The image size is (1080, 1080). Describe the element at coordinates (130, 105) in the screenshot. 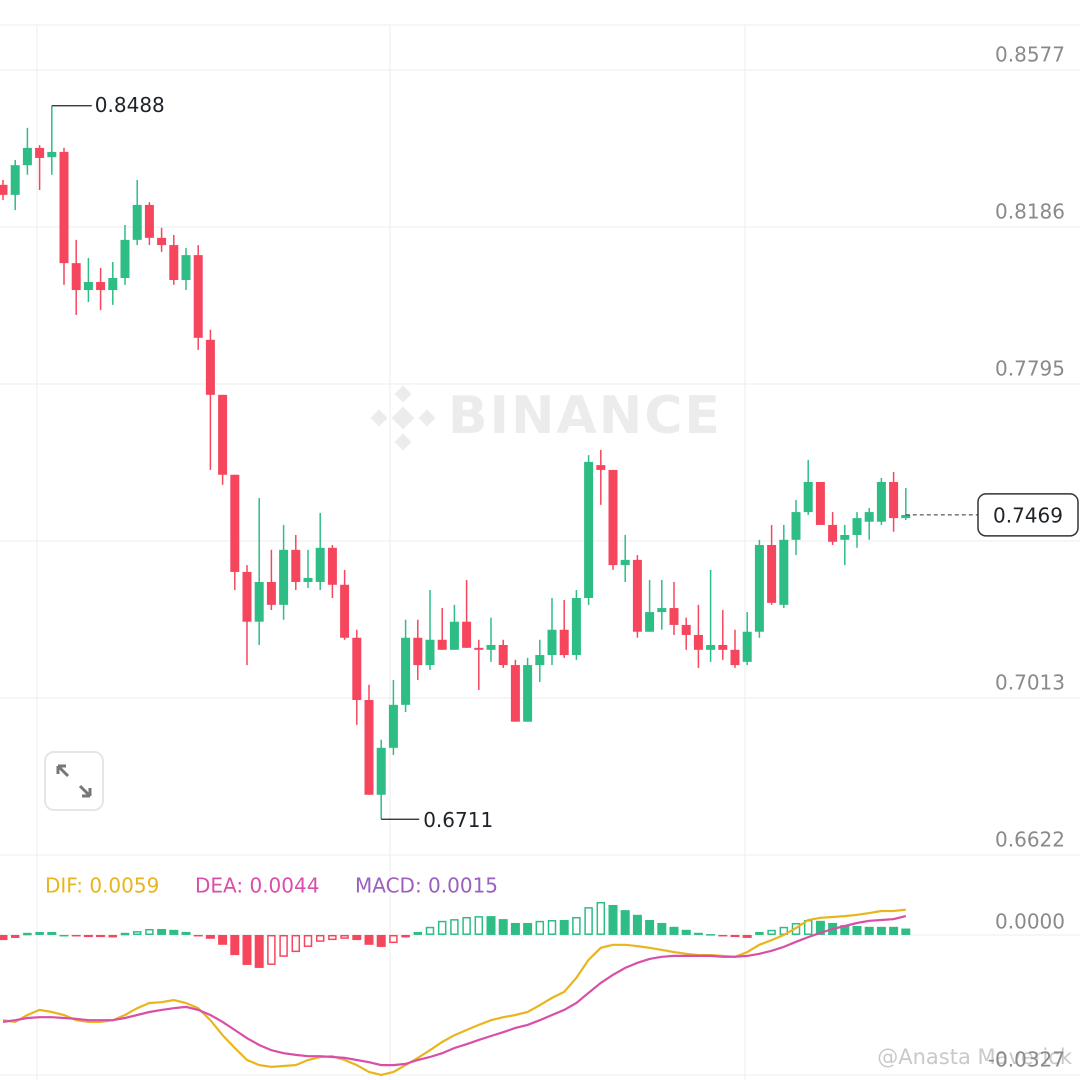

I see `high-marker-label: 0.8488` at that location.